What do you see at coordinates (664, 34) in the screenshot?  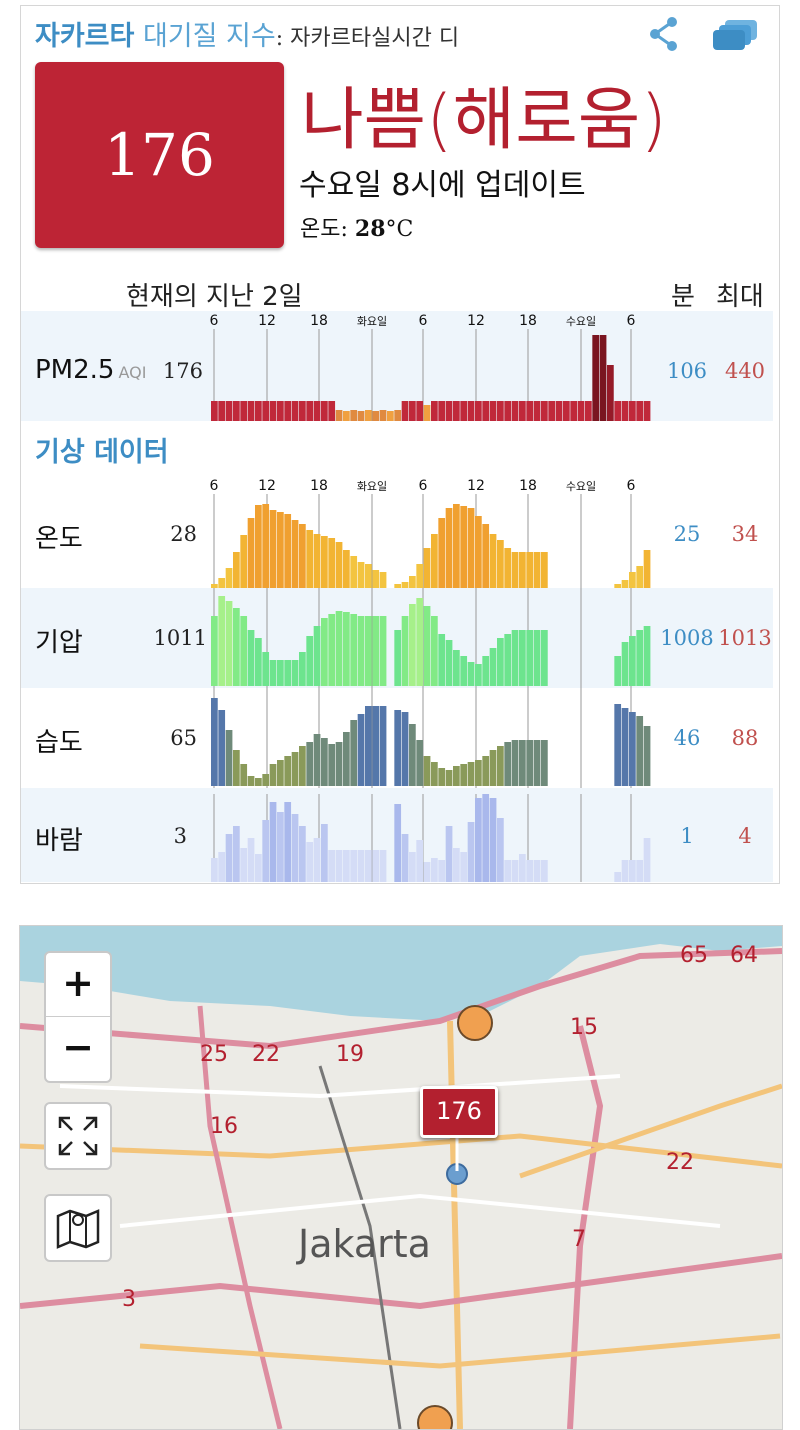 I see `share-icon` at bounding box center [664, 34].